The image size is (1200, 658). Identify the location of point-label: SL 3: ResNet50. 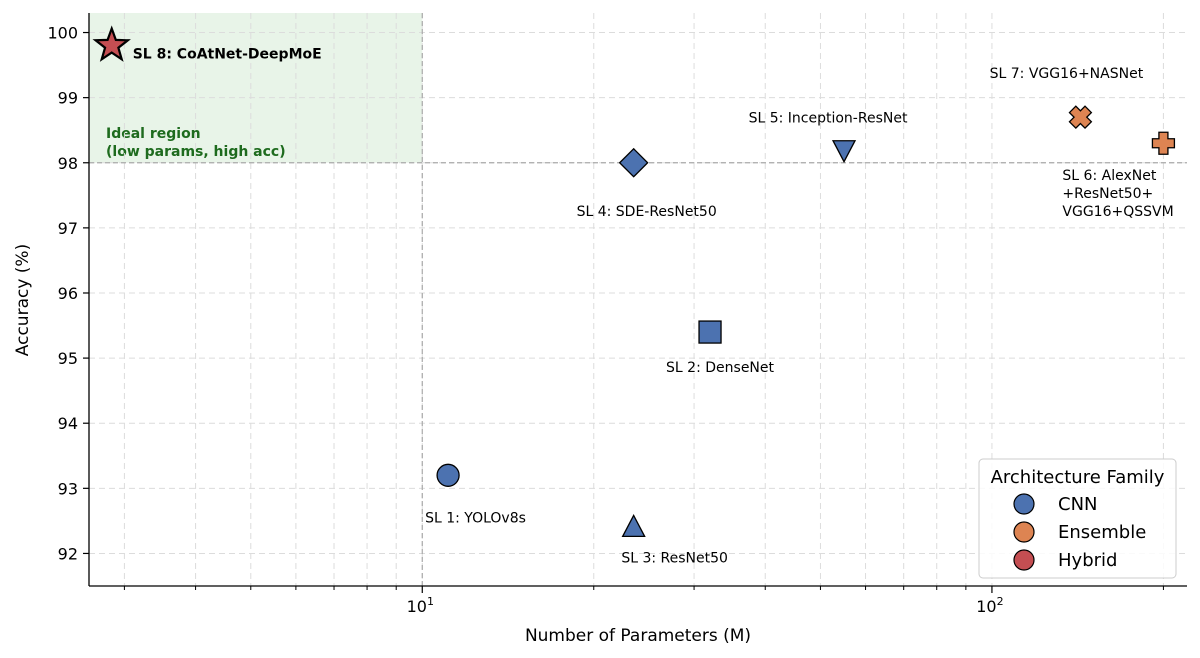
(674, 558).